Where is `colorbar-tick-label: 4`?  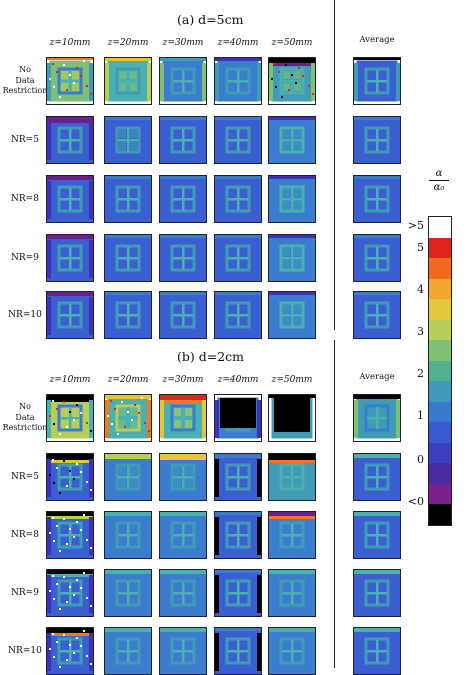 colorbar-tick-label: 4 is located at coordinates (420, 289).